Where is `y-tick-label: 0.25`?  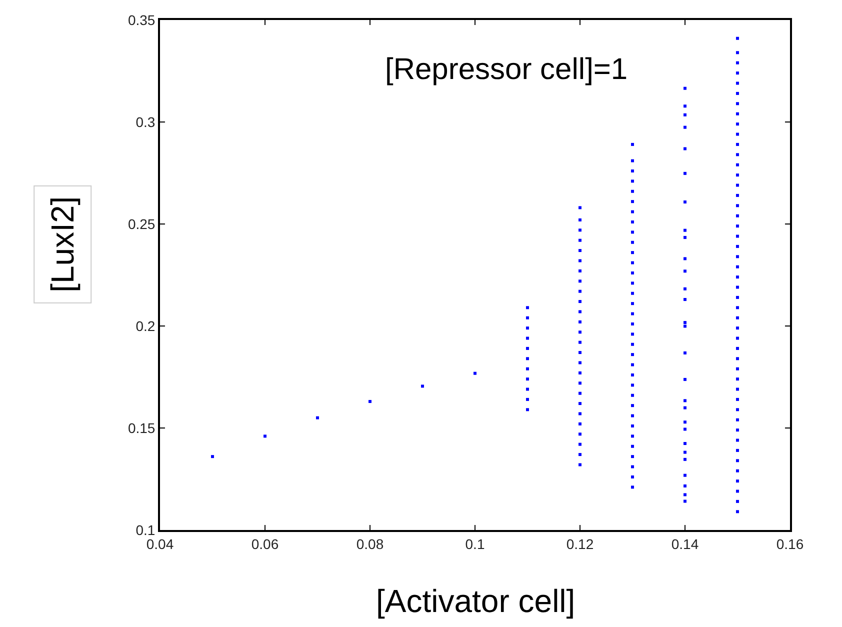 y-tick-label: 0.25 is located at coordinates (142, 224).